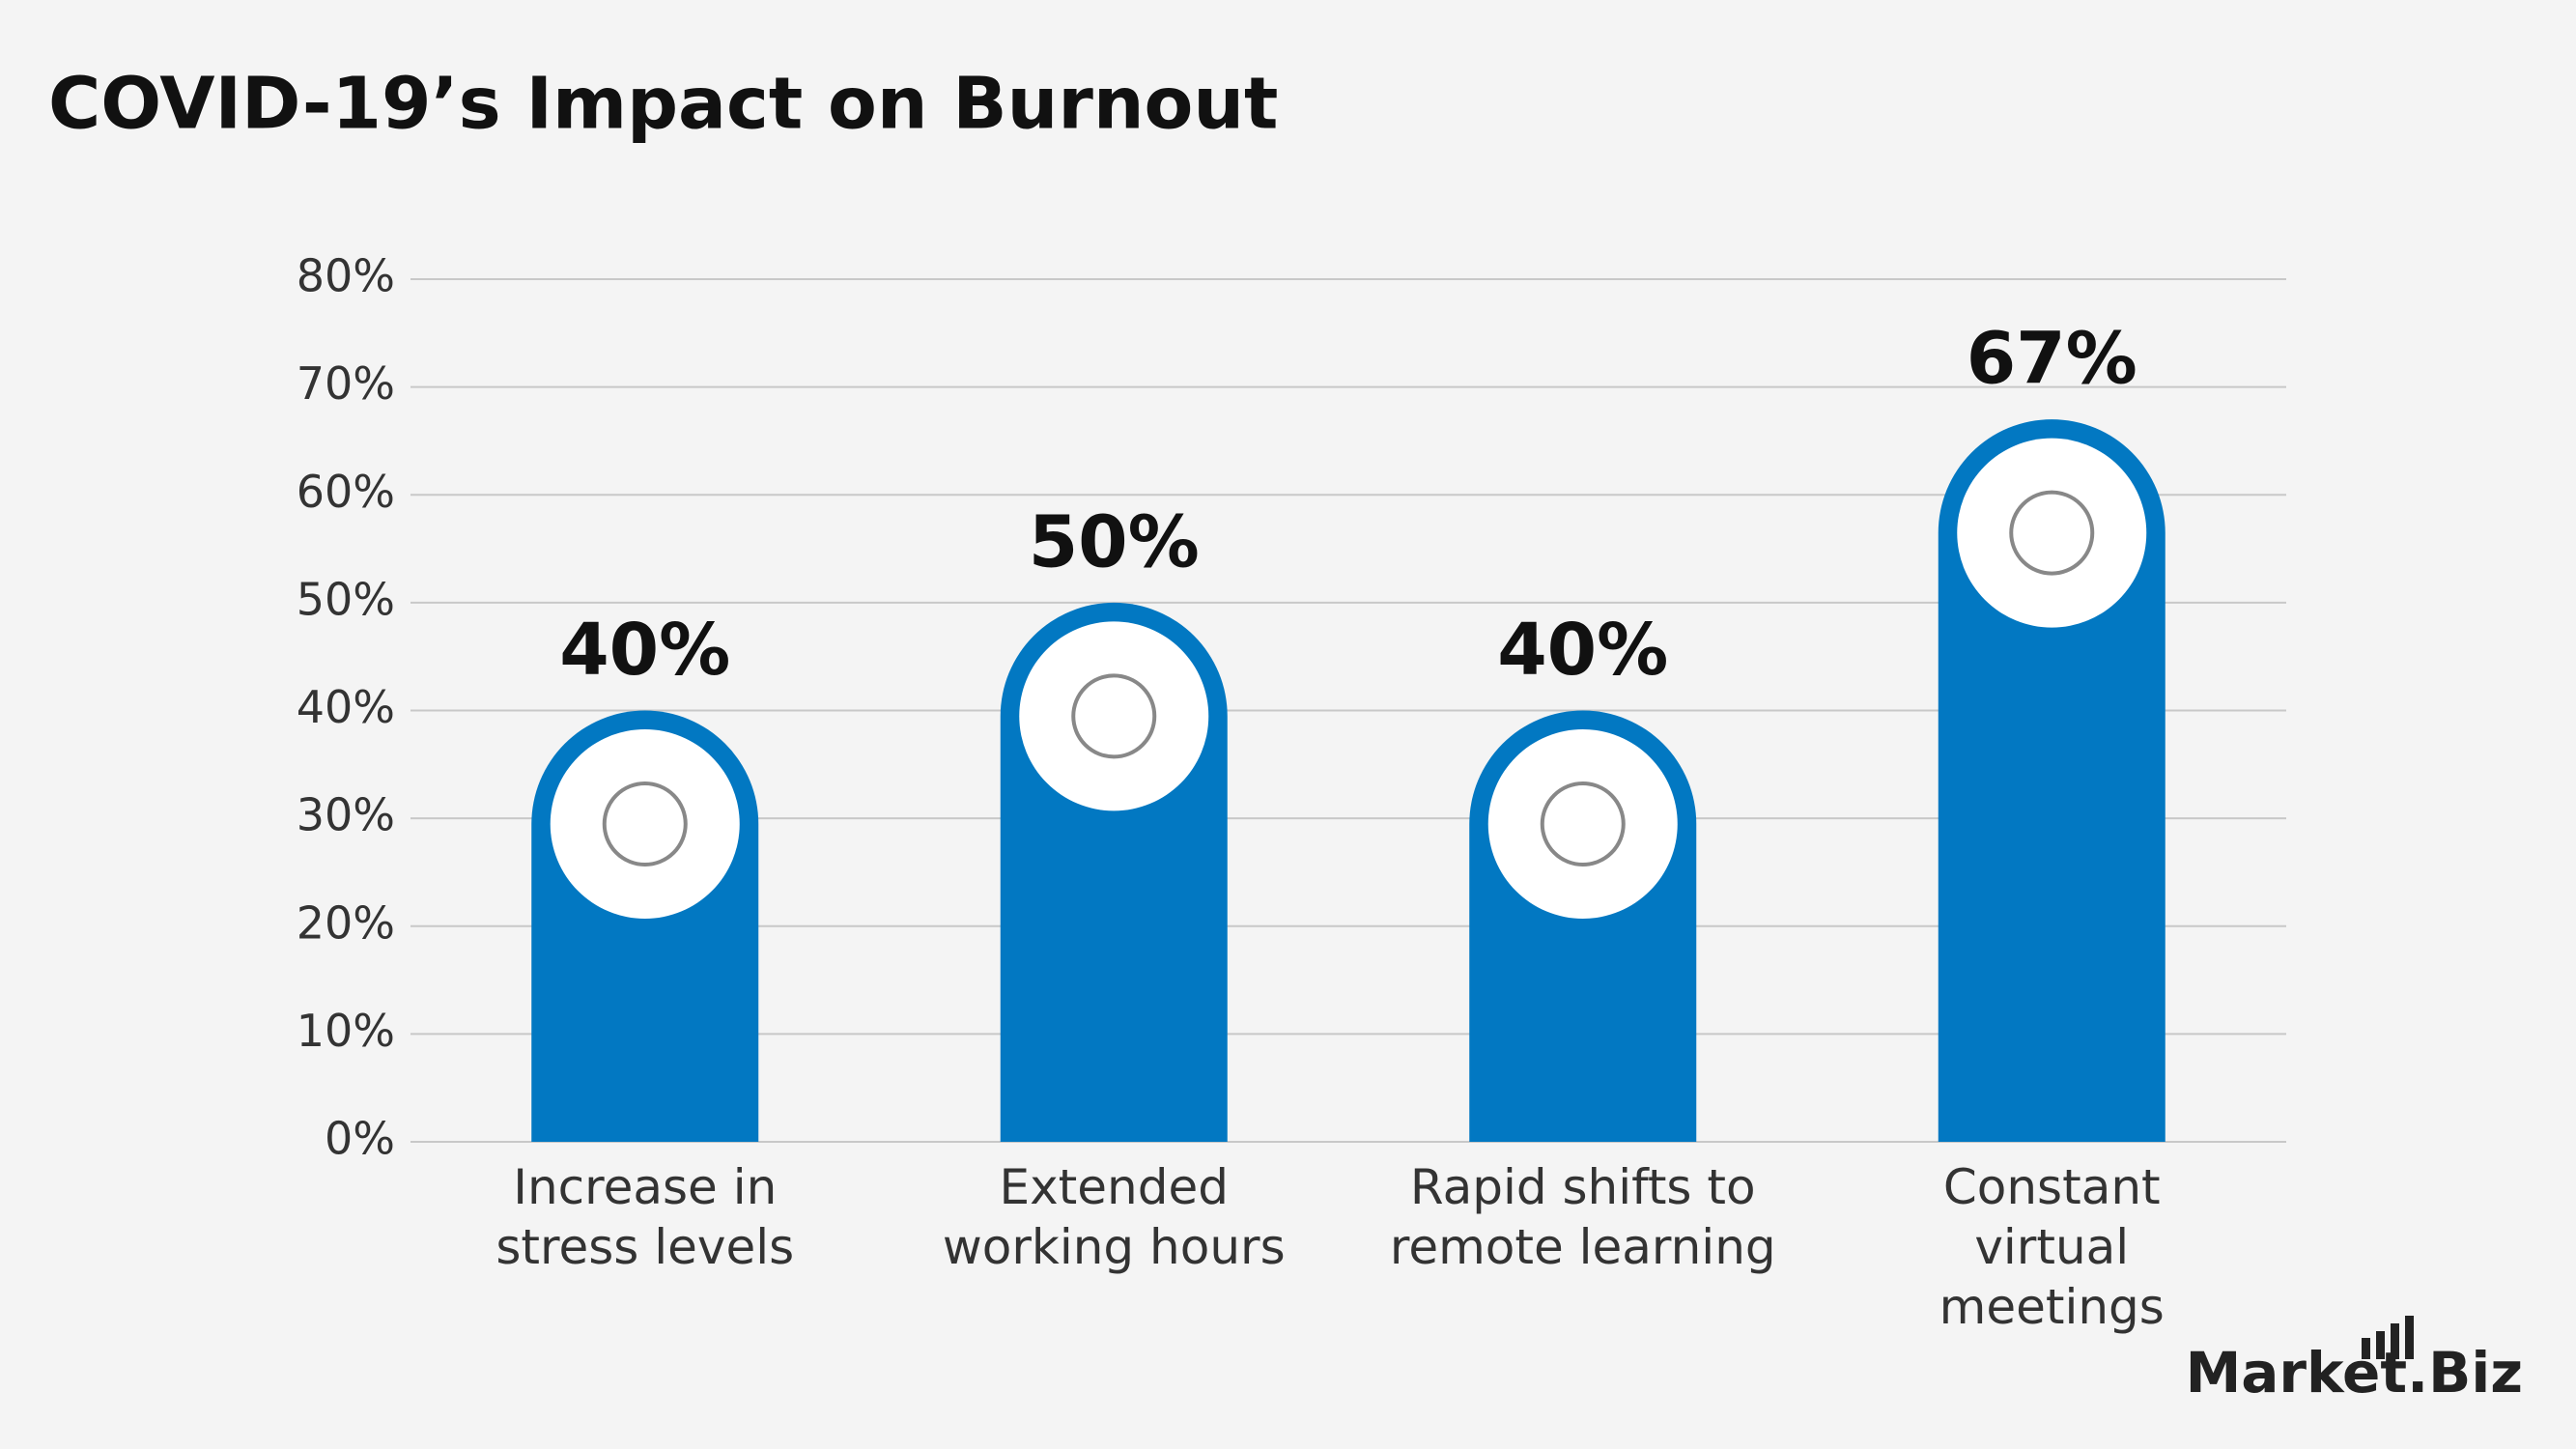 The image size is (2576, 1449). What do you see at coordinates (346, 492) in the screenshot?
I see `y-tick-label: 60%` at bounding box center [346, 492].